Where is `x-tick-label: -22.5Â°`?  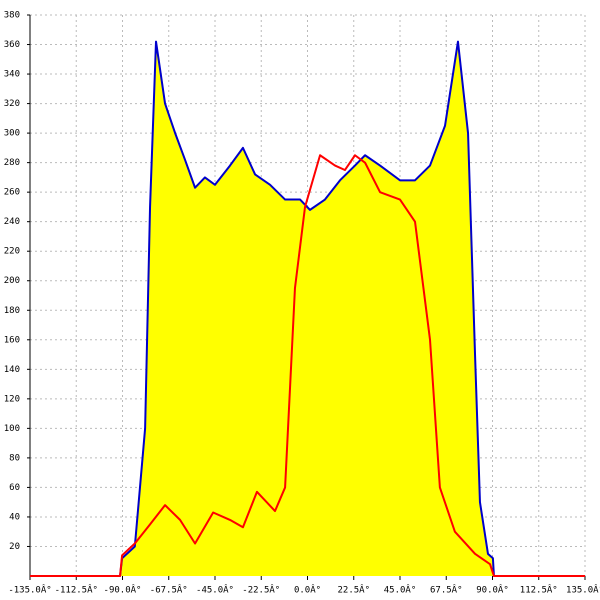 x-tick-label: -22.5Â° is located at coordinates (261, 590).